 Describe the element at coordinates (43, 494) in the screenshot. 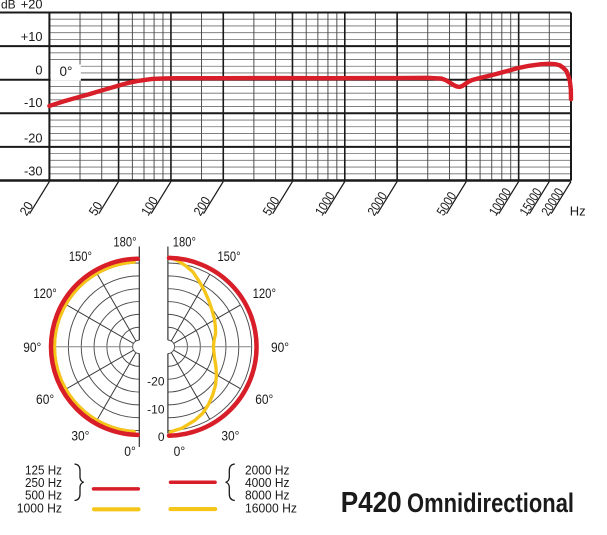

I see `svg-text: 500 Hz` at that location.